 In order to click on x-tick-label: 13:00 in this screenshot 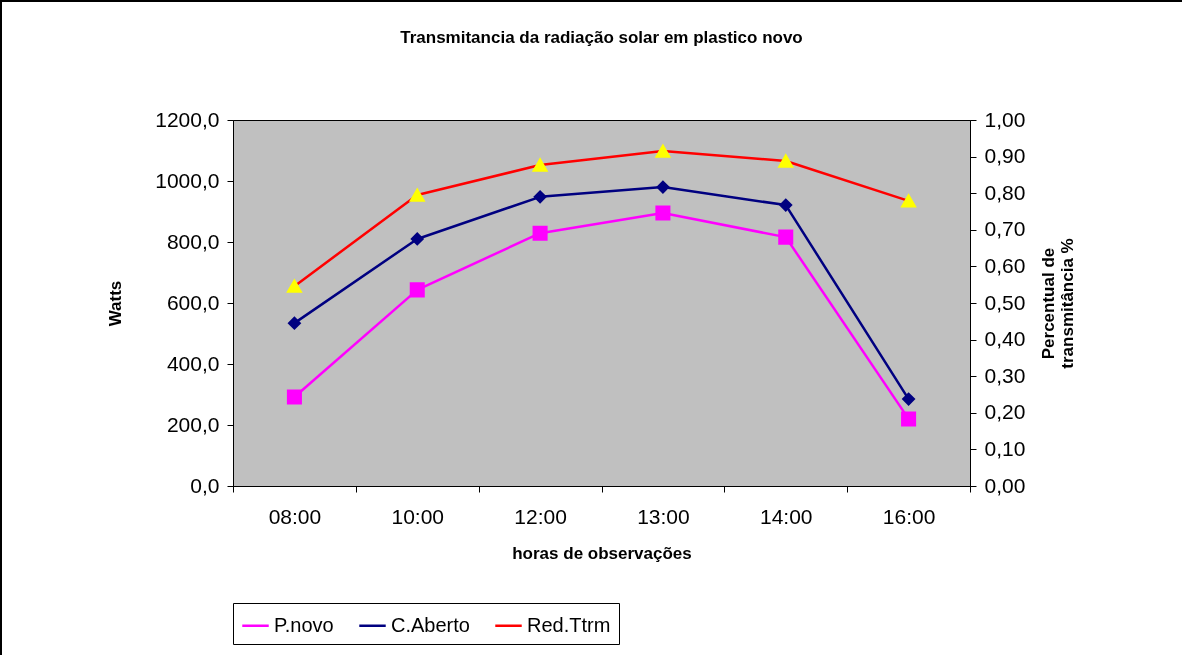, I will do `click(663, 516)`.